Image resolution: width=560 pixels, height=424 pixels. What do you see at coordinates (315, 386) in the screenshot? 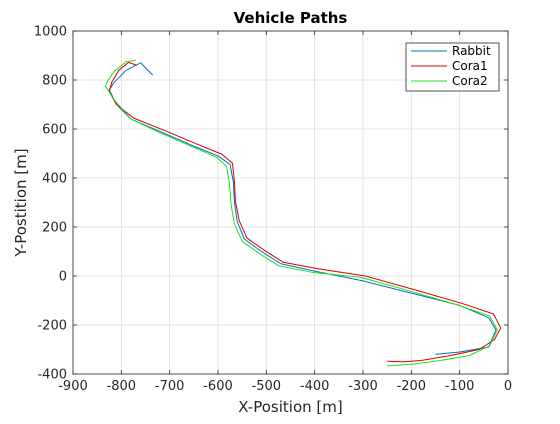
I see `x-tick-label: -400` at bounding box center [315, 386].